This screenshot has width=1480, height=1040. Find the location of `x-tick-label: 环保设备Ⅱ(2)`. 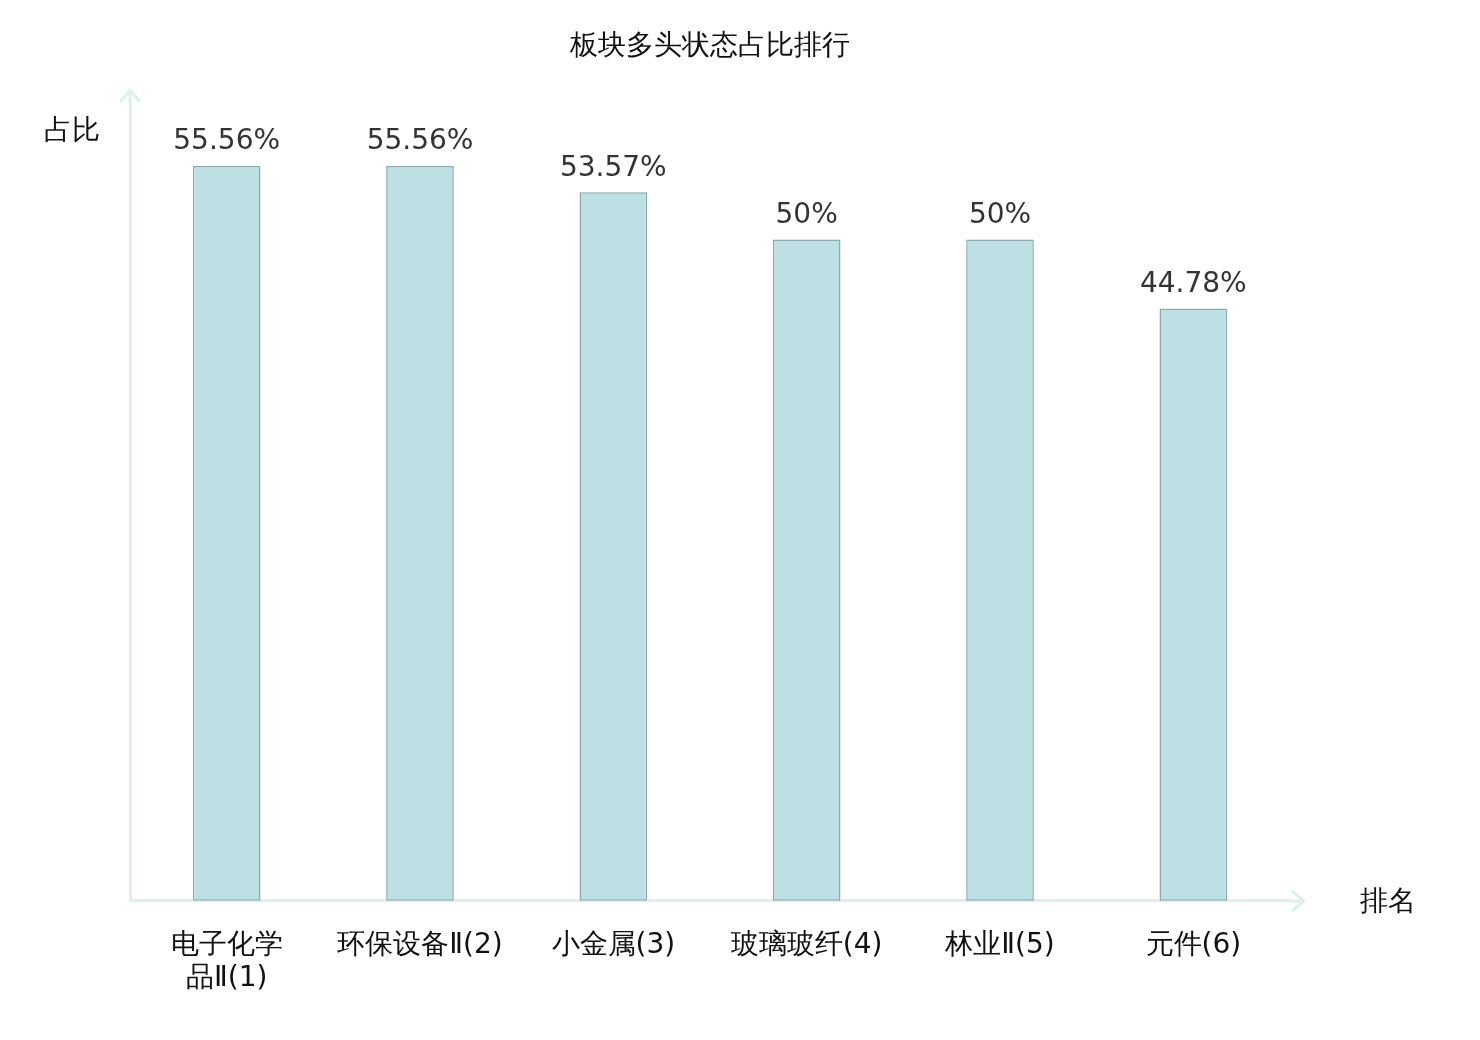

x-tick-label: 环保设备Ⅱ(2) is located at coordinates (420, 943).